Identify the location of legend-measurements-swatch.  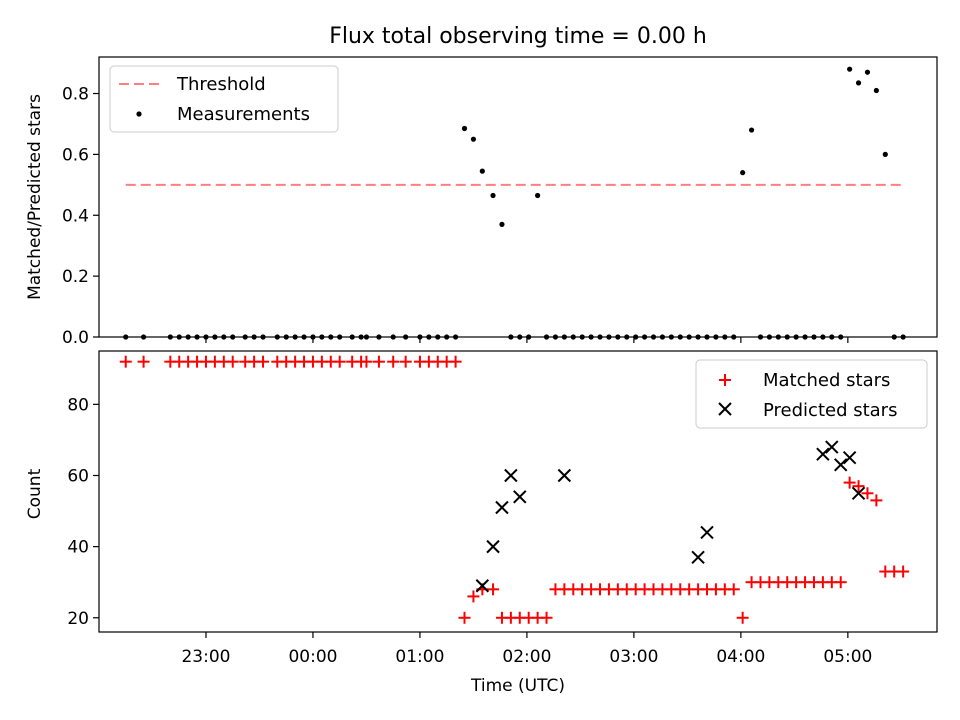
(139, 114).